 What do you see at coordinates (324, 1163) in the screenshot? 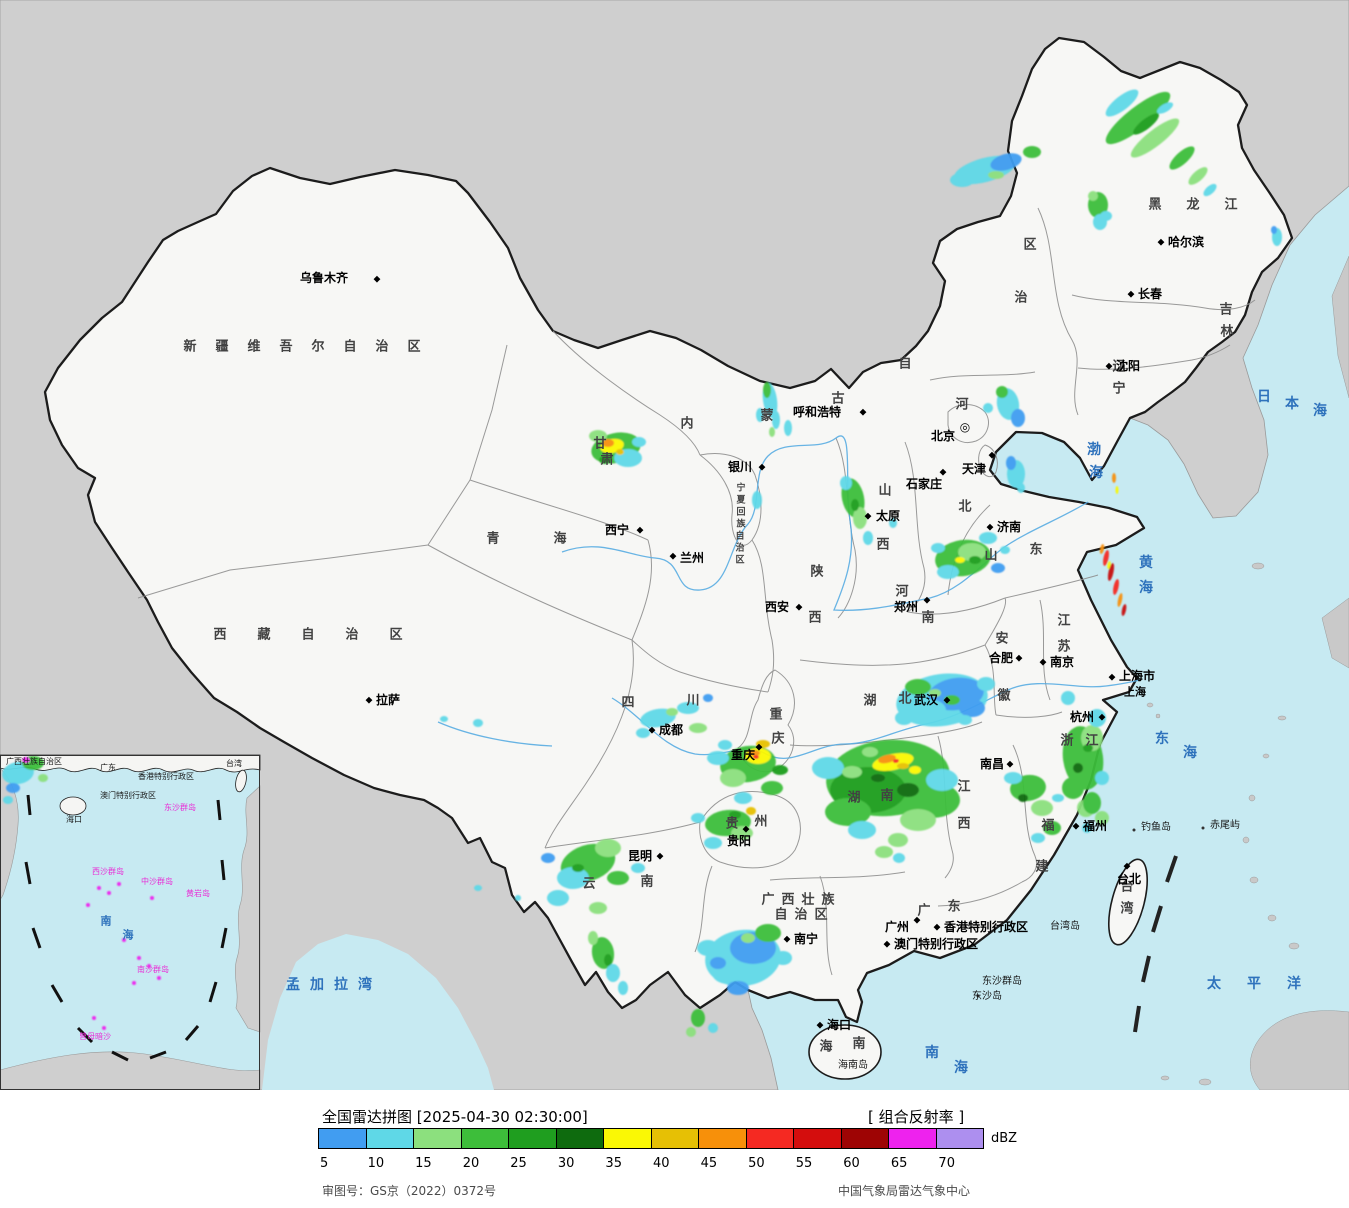
I see `legend-tick: 5` at bounding box center [324, 1163].